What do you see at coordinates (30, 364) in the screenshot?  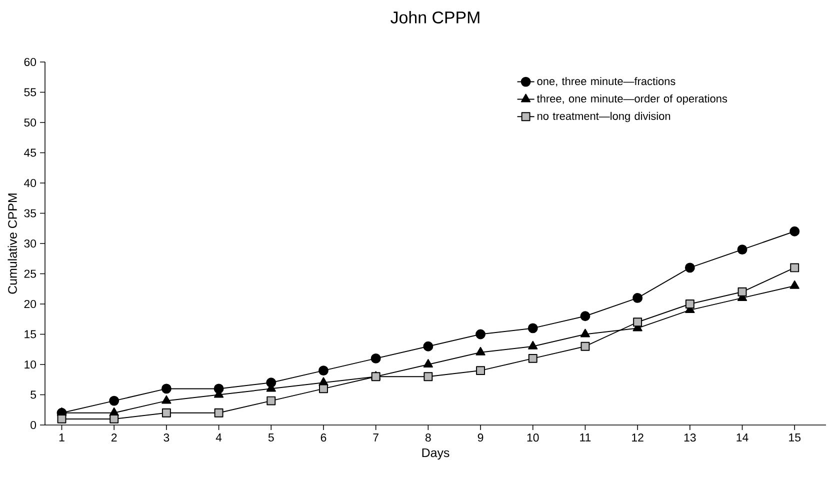 I see `y-tick-label: 10` at bounding box center [30, 364].